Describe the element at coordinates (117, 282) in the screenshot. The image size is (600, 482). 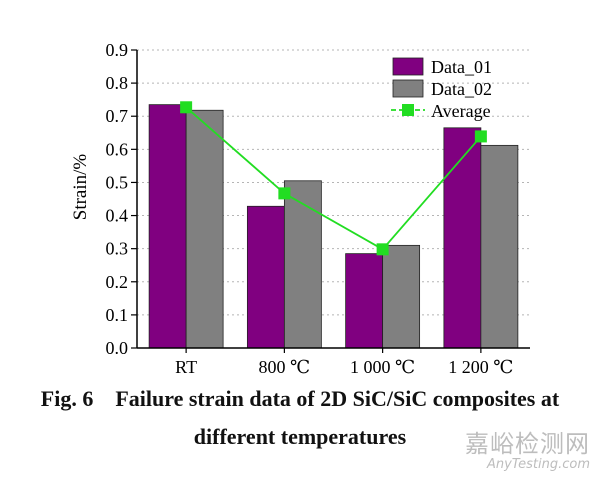
I see `y-tick-label: 0.2` at that location.